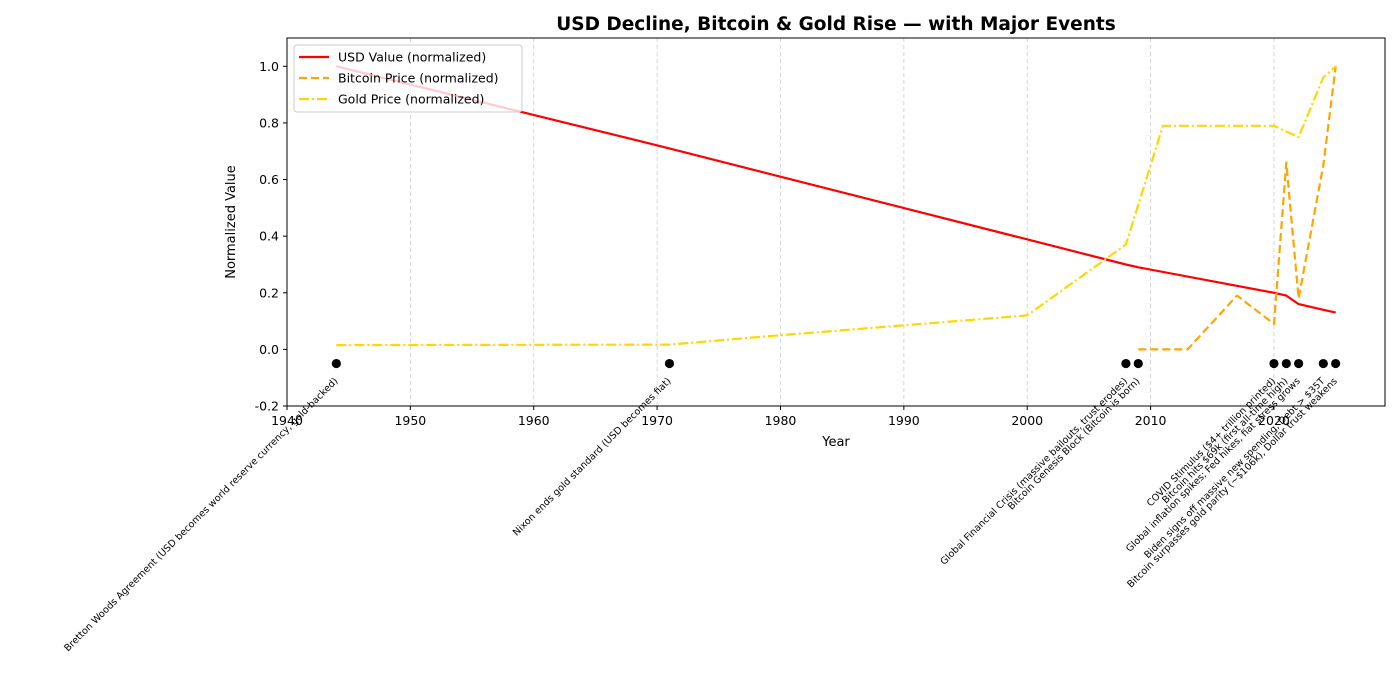 This screenshot has height=700, width=1400. I want to click on legend-entry-label: USD Value (normalized), so click(412, 57).